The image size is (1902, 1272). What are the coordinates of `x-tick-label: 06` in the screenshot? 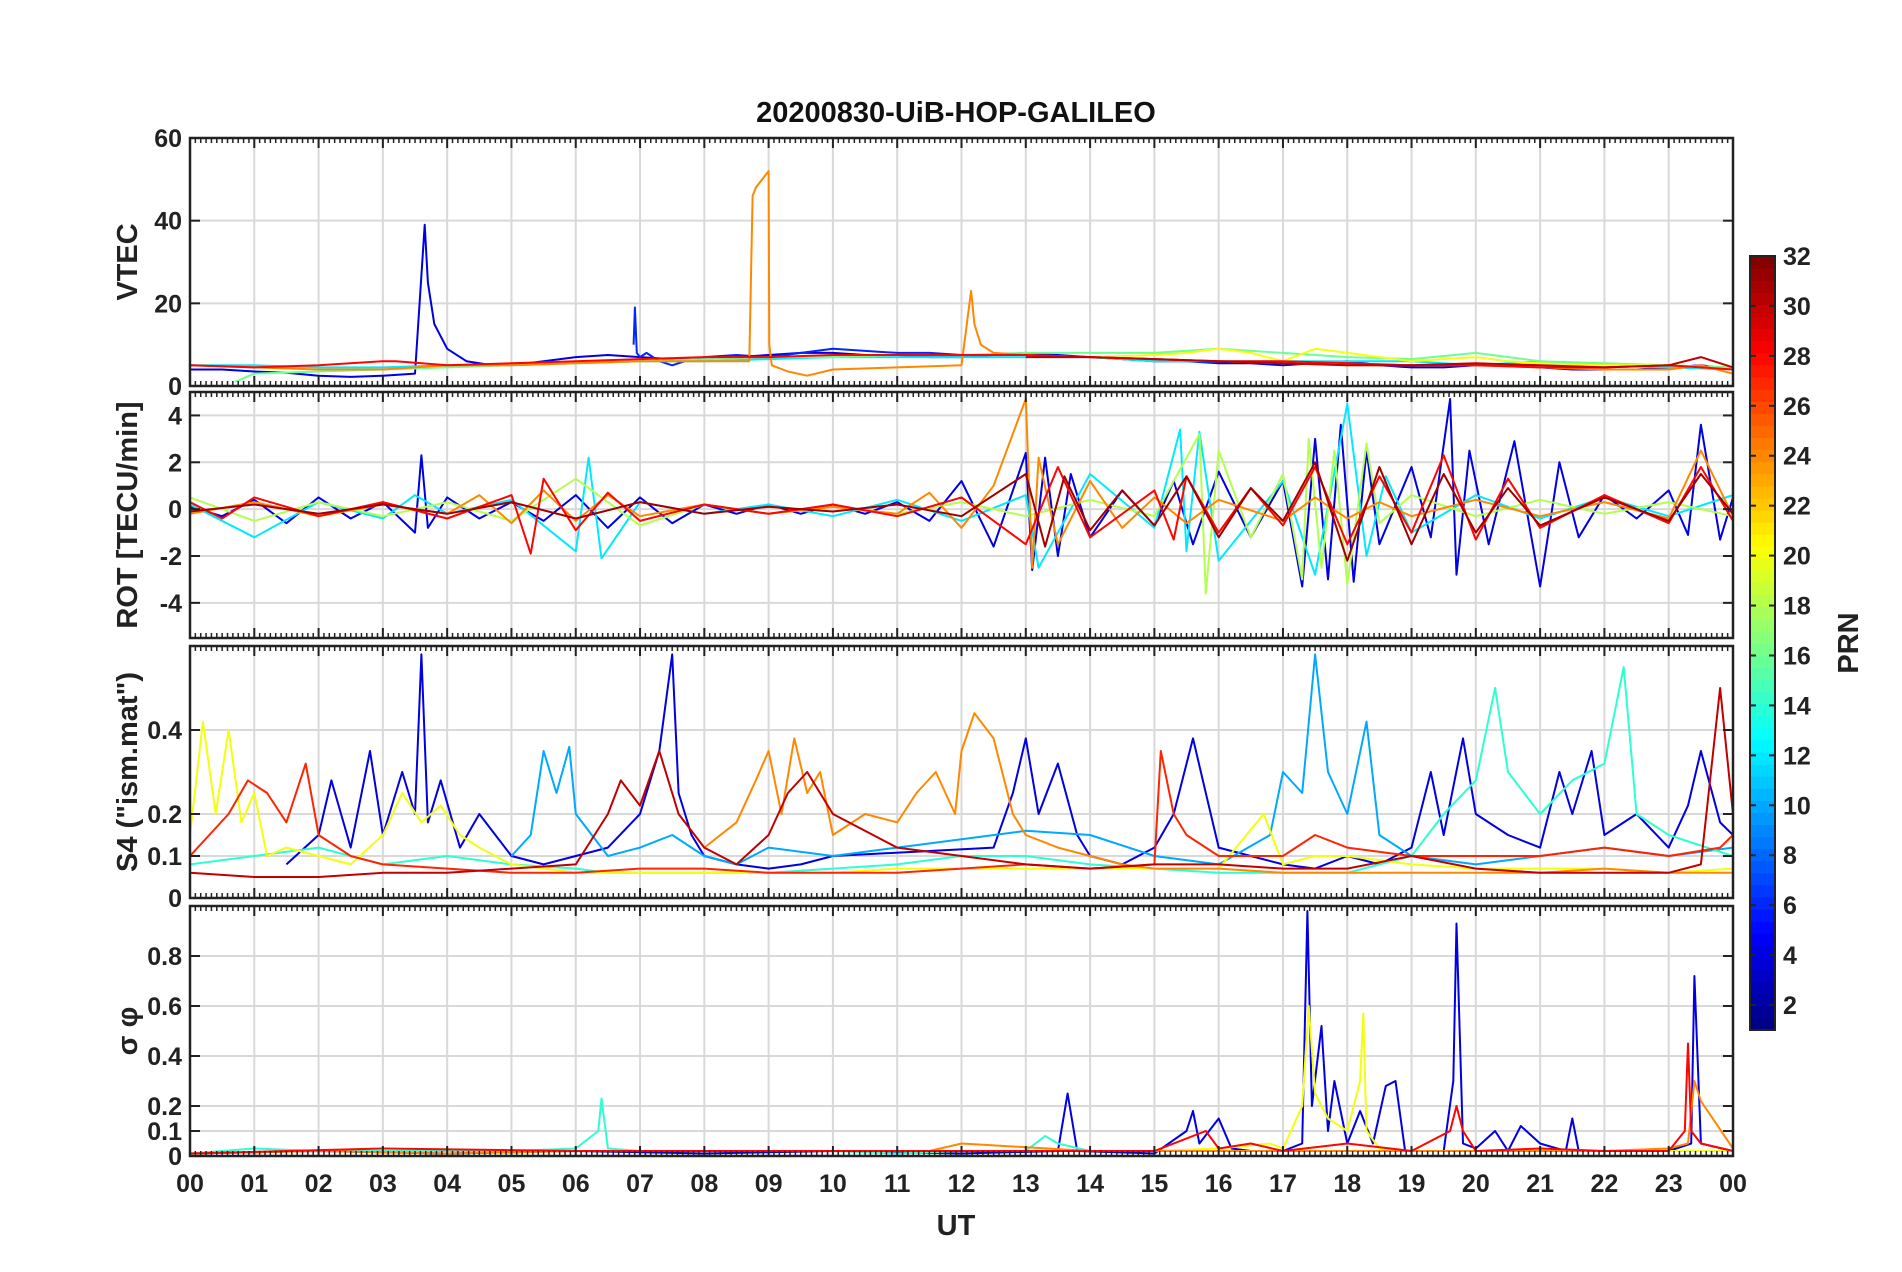 It's located at (576, 1184).